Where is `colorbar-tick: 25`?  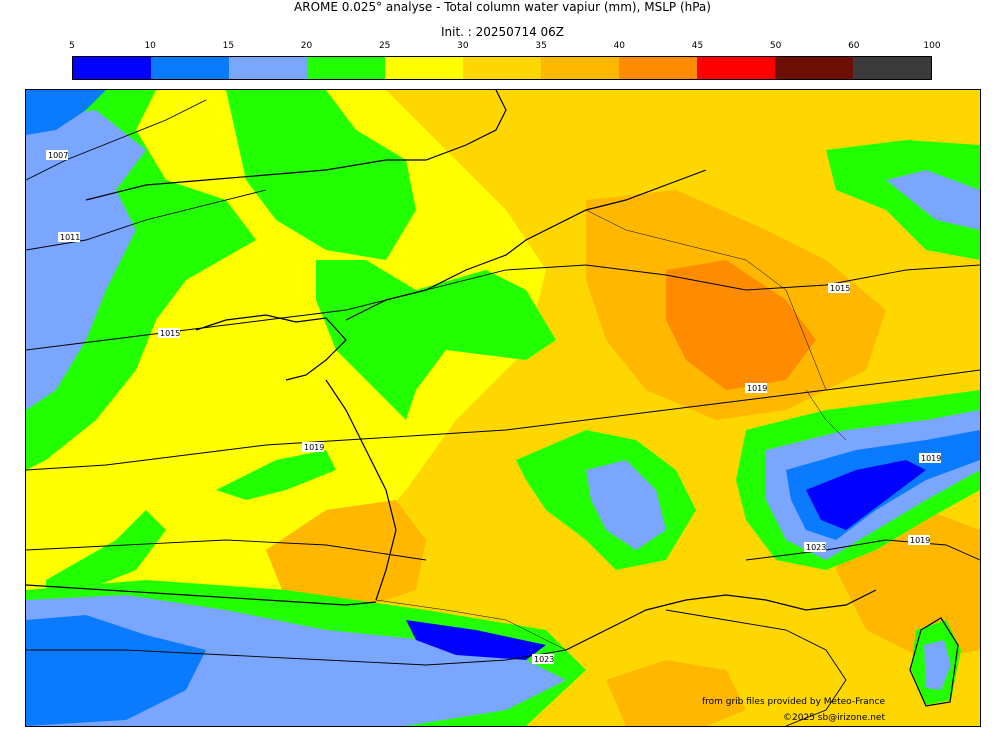
colorbar-tick: 25 is located at coordinates (384, 46).